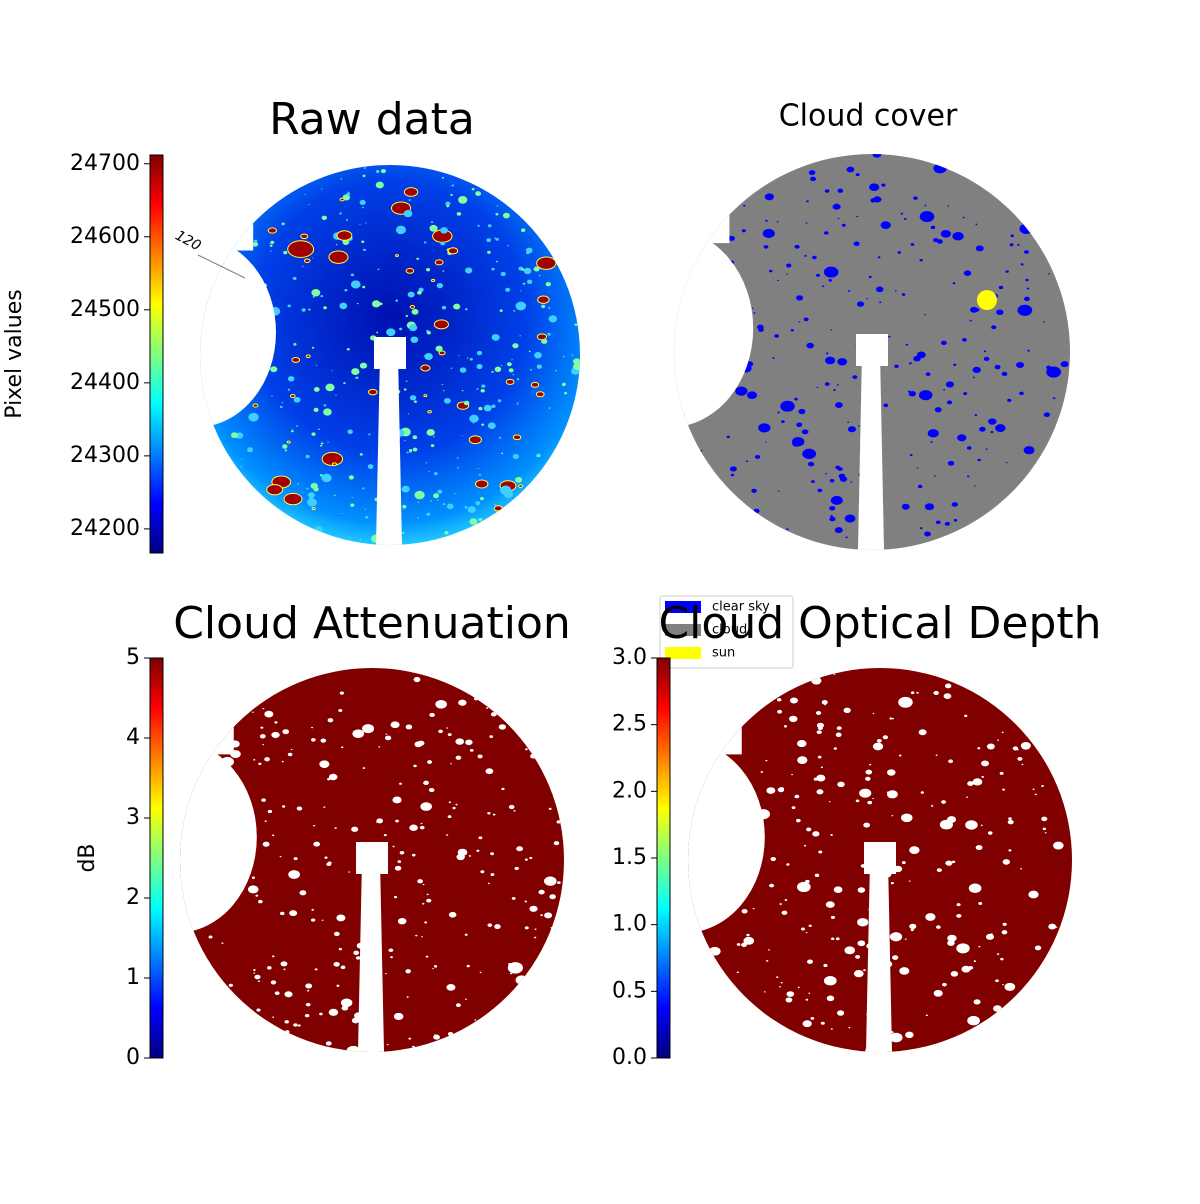  I want to click on panel-title: Cloud Attenuation, so click(372, 623).